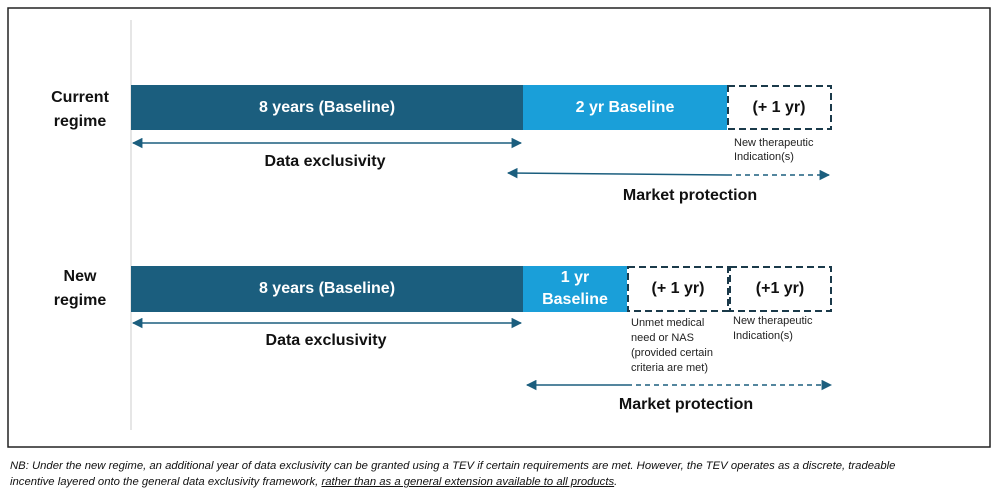 This screenshot has width=1000, height=496. I want to click on bar-label: 2 yr Baseline, so click(625, 107).